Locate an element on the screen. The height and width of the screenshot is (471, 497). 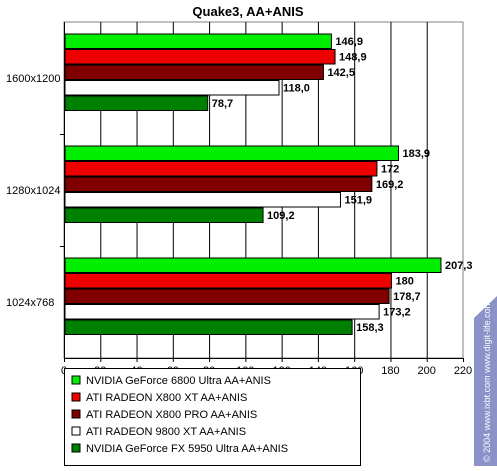
watermark-text: © 2004 www.ixbt.com www.digit-life.com is located at coordinates (487, 381).